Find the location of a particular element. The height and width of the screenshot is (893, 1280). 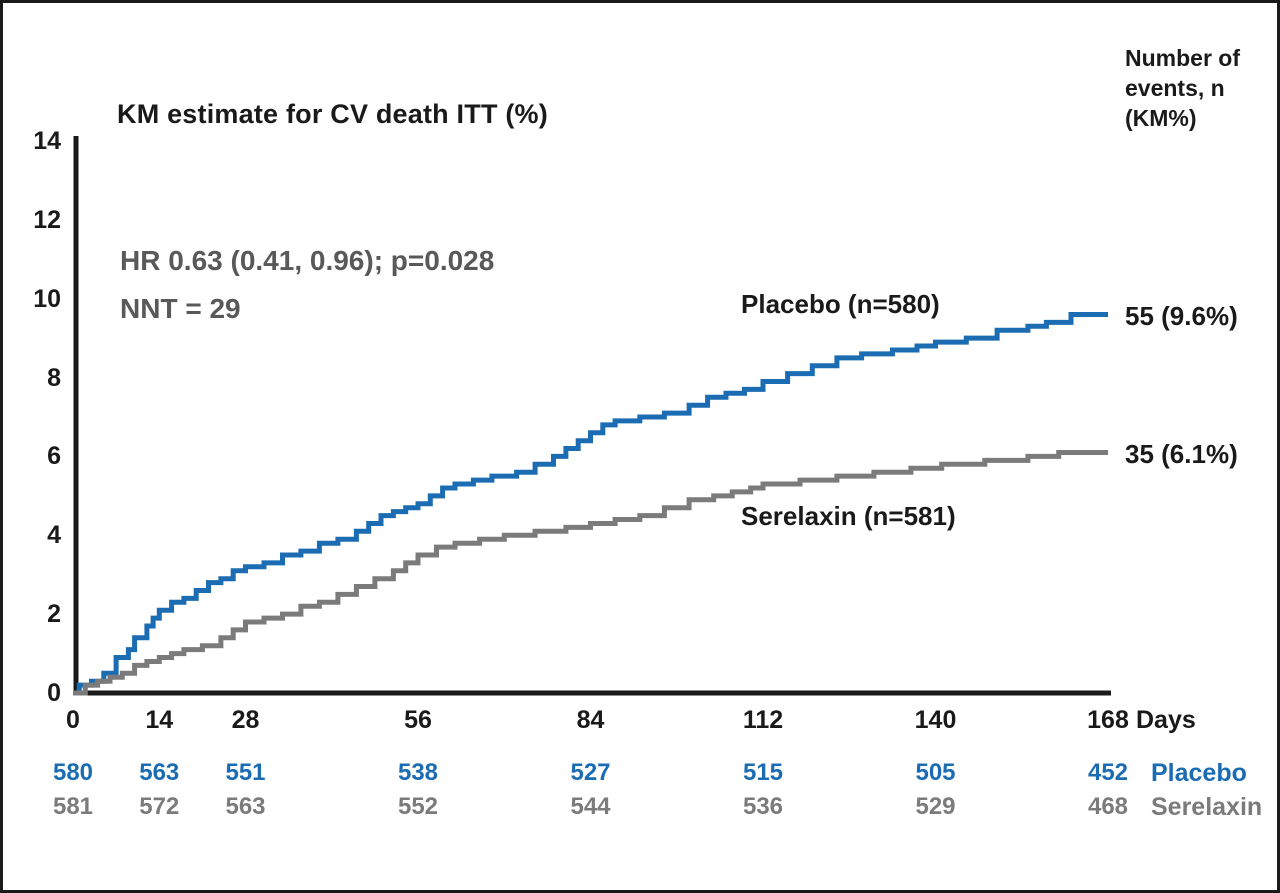

events-header-line-1: Number of is located at coordinates (1182, 58).